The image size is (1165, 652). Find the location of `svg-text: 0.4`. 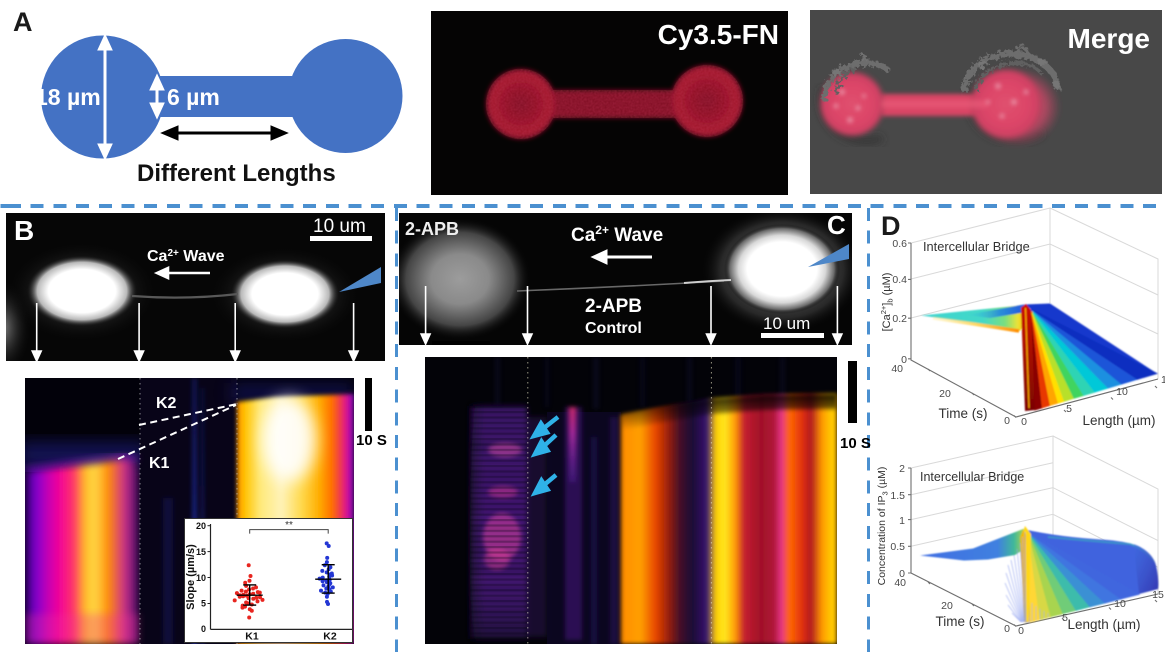

svg-text: 0.4 is located at coordinates (899, 280).